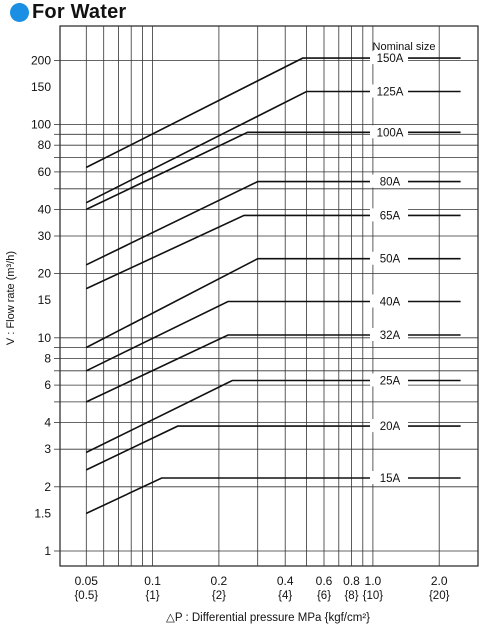 This screenshot has width=500, height=629. I want to click on y-tick-label: 60, so click(45, 172).